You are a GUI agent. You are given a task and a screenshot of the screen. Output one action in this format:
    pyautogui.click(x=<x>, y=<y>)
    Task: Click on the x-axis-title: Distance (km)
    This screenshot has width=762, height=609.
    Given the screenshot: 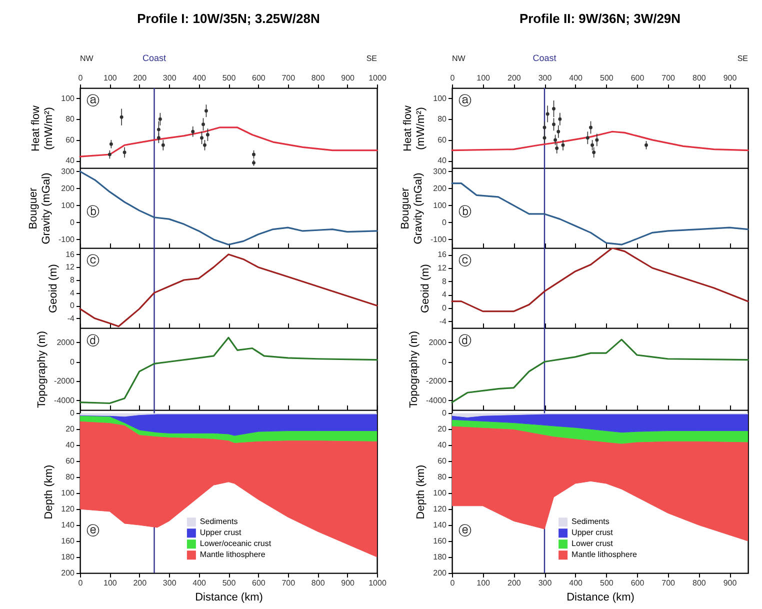 What is the action you would take?
    pyautogui.click(x=600, y=598)
    